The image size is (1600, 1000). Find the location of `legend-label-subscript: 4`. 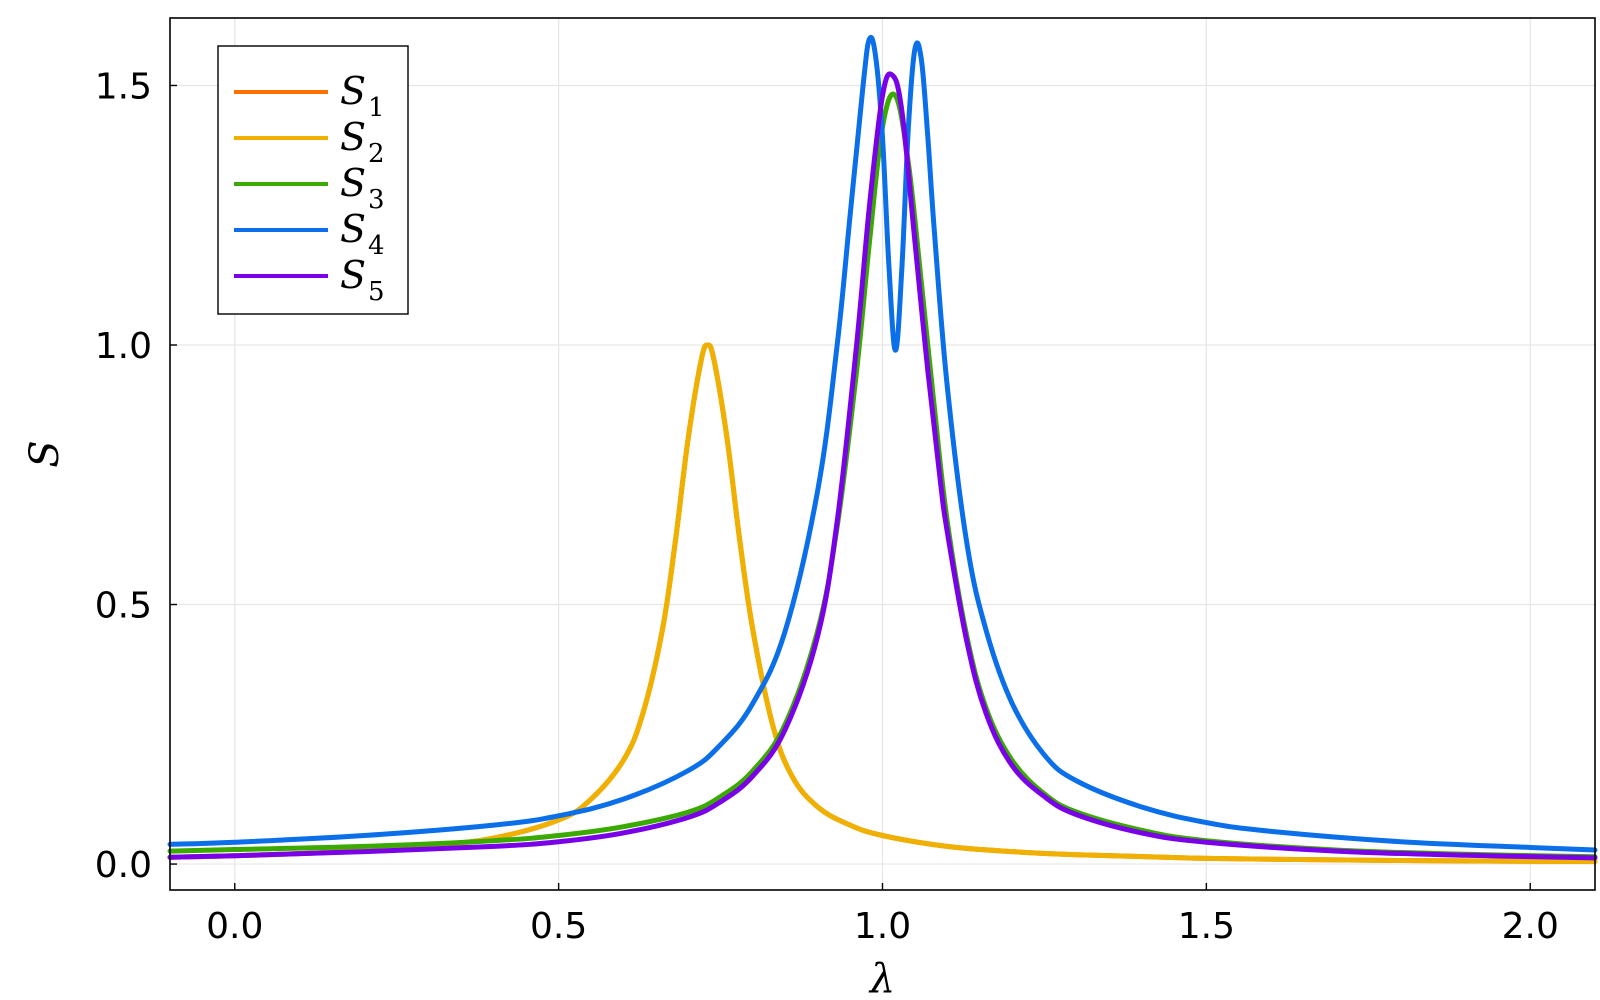

legend-label-subscript: 4 is located at coordinates (376, 246).